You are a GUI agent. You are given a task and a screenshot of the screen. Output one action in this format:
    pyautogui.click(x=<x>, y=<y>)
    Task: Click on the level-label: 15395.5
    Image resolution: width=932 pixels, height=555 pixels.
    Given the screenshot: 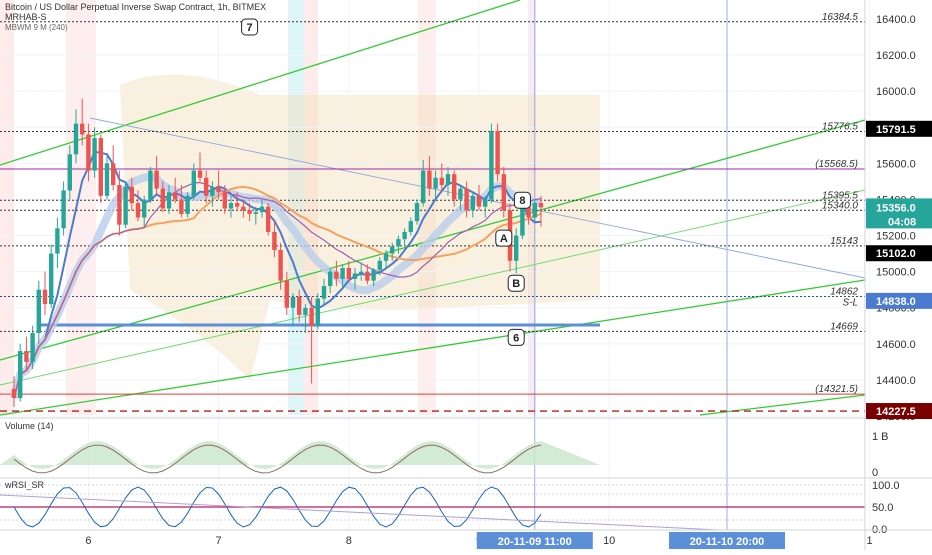 What is the action you would take?
    pyautogui.click(x=840, y=195)
    